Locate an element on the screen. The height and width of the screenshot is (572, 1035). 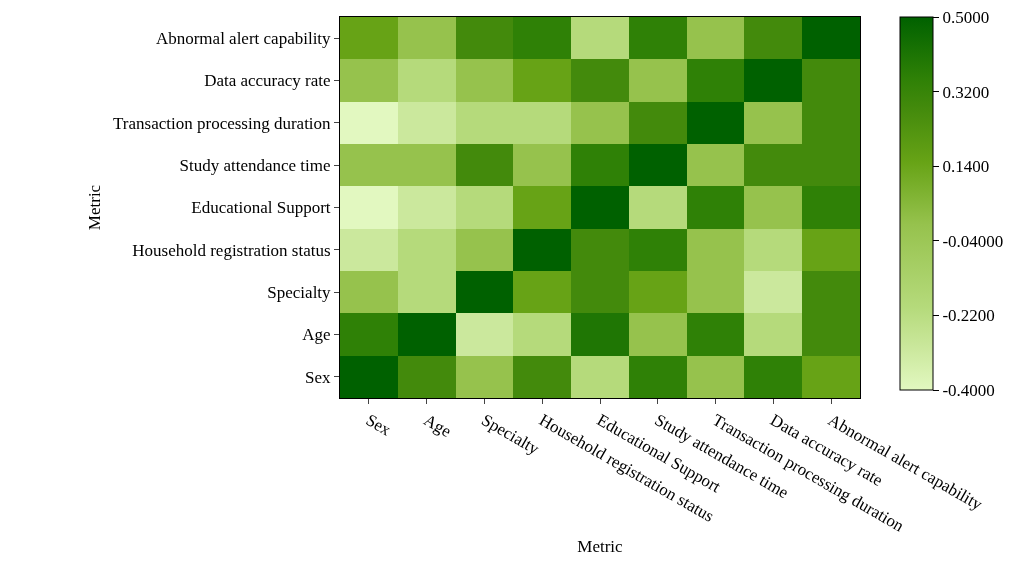
y-tick-label: Data accuracy rate is located at coordinates (267, 81).